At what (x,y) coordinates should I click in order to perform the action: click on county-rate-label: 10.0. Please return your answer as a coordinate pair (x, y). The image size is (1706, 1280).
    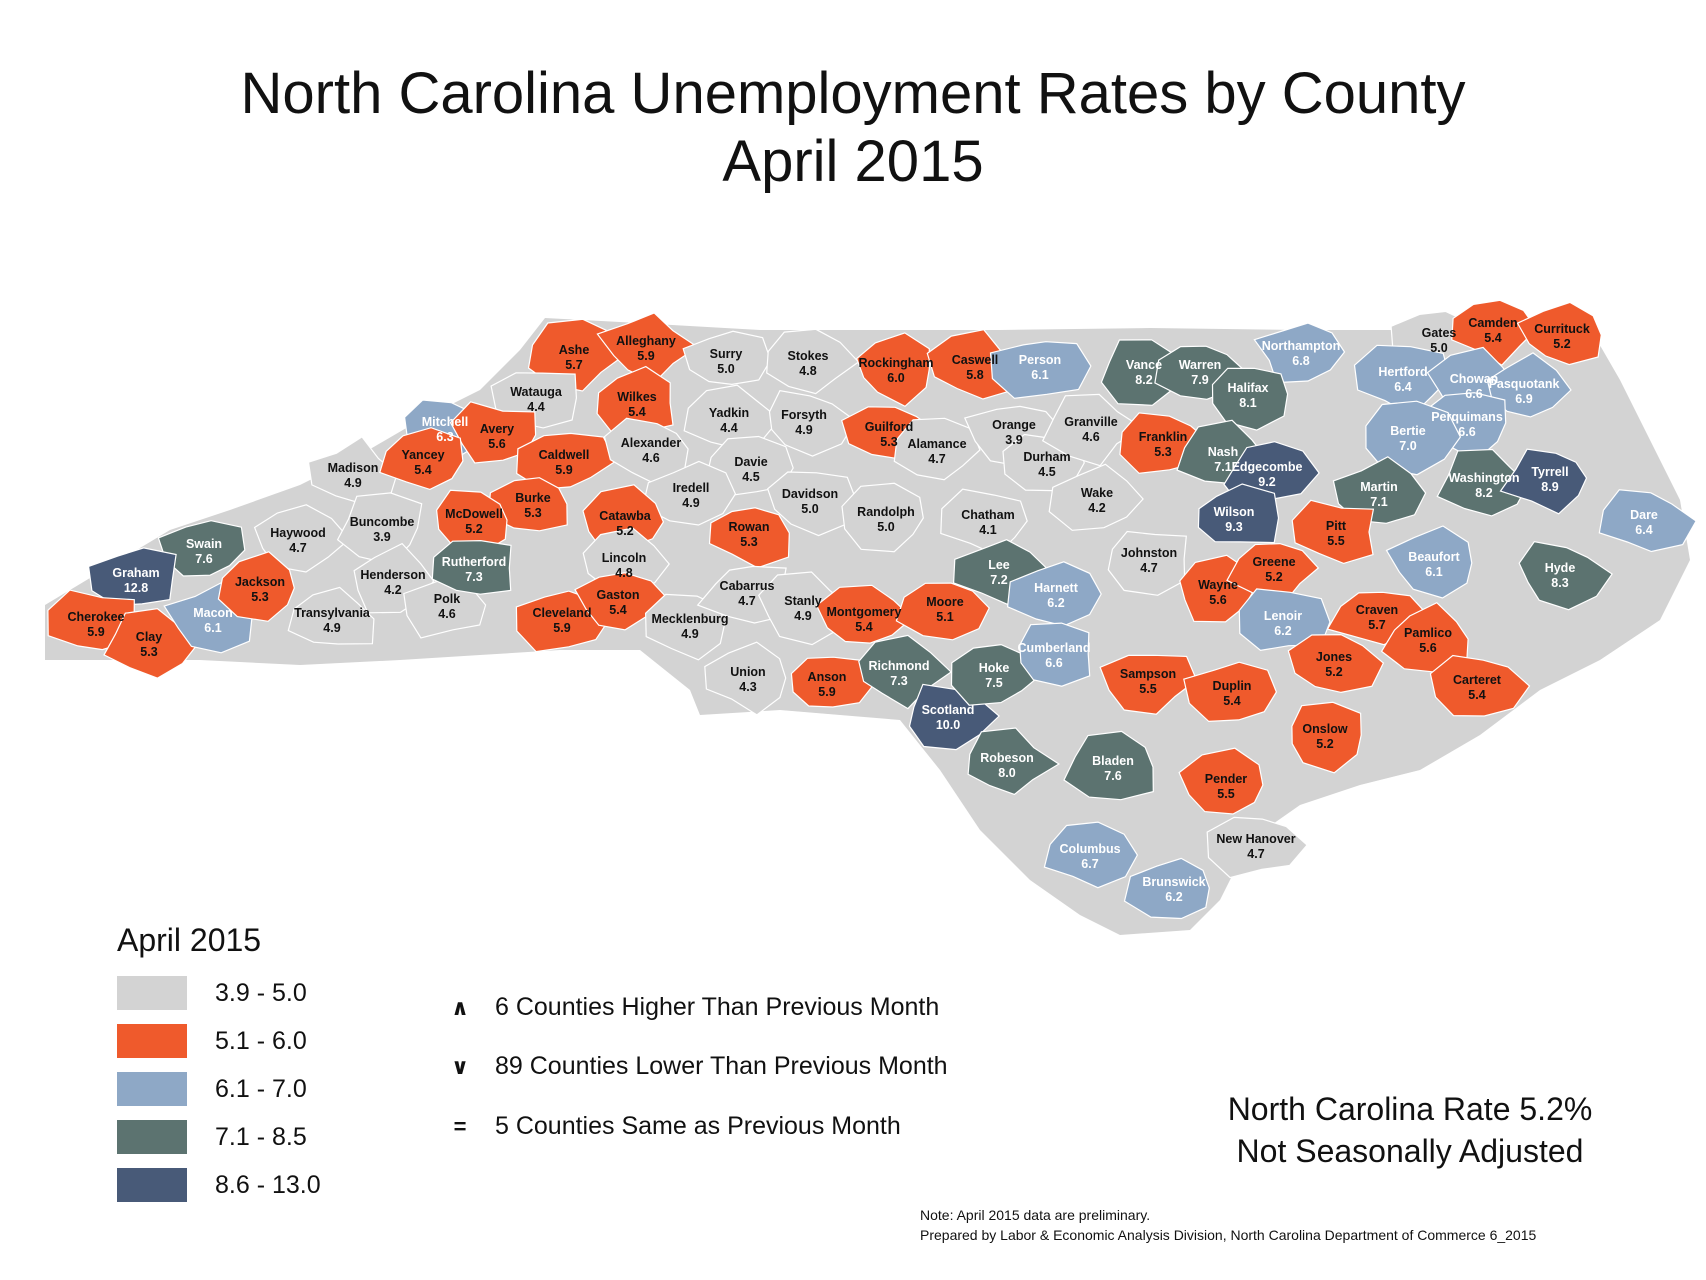
    Looking at the image, I should click on (948, 725).